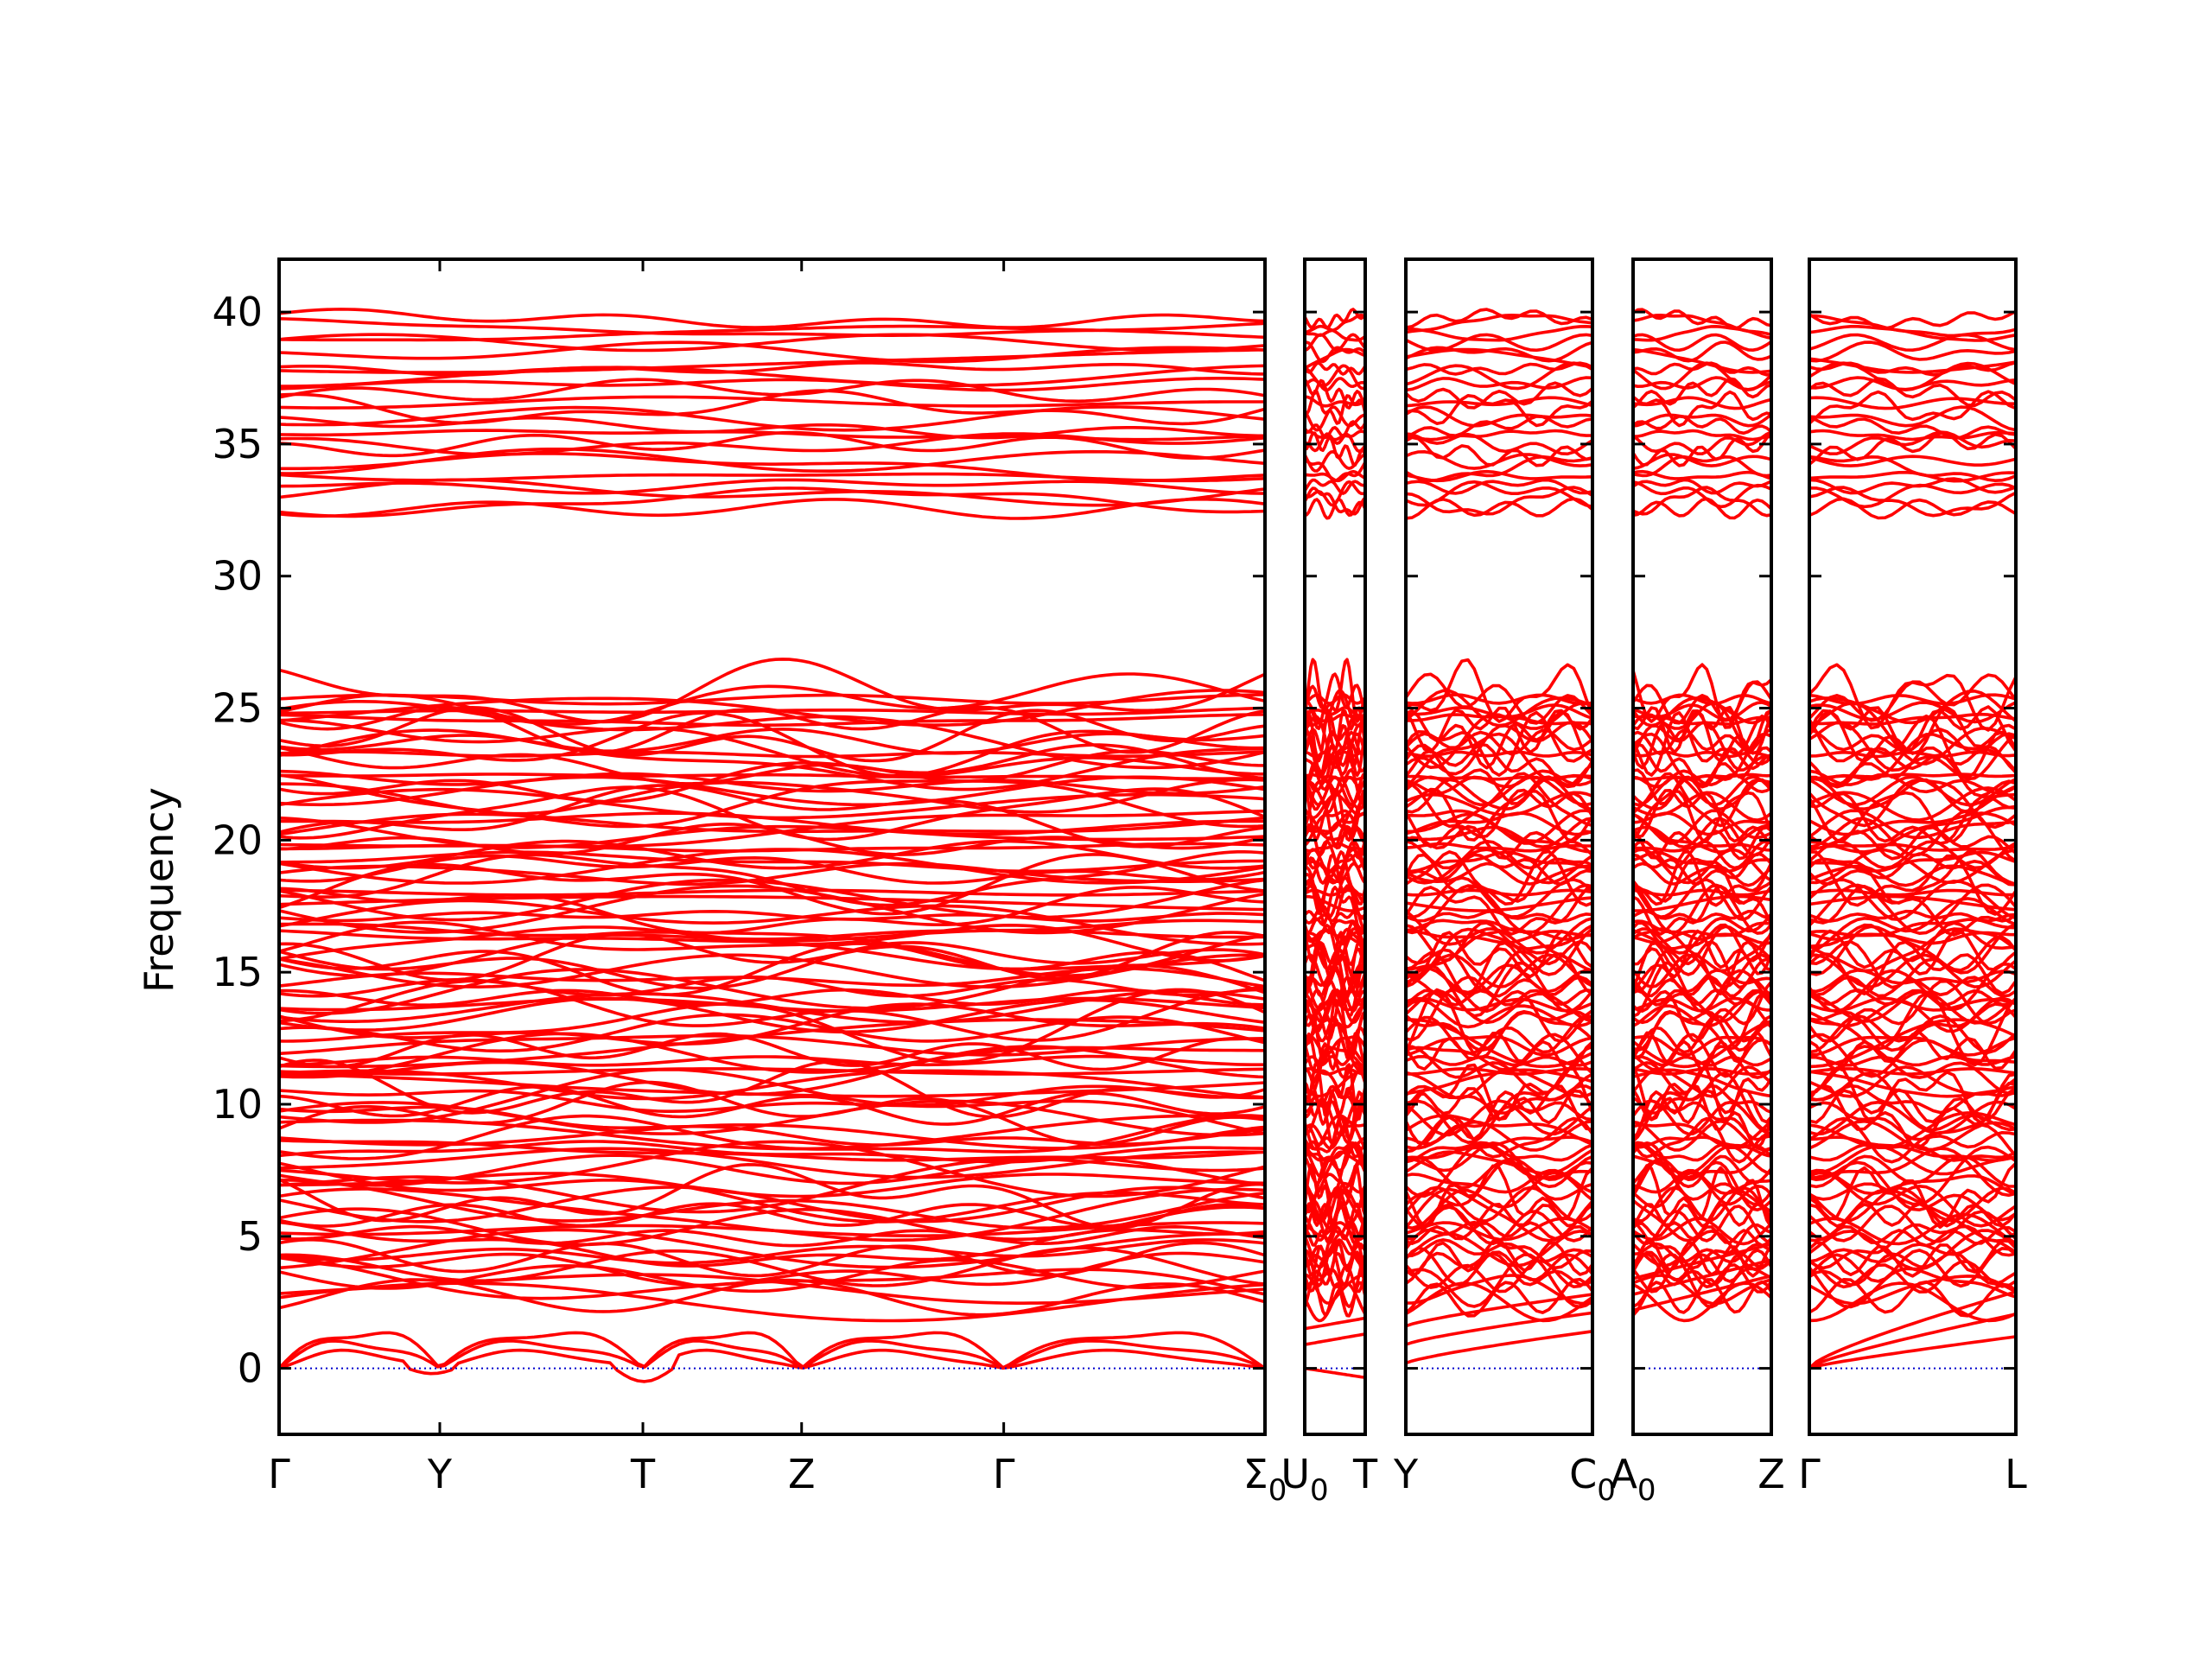  Describe the element at coordinates (802, 1474) in the screenshot. I see `x-tick-label: Z` at that location.